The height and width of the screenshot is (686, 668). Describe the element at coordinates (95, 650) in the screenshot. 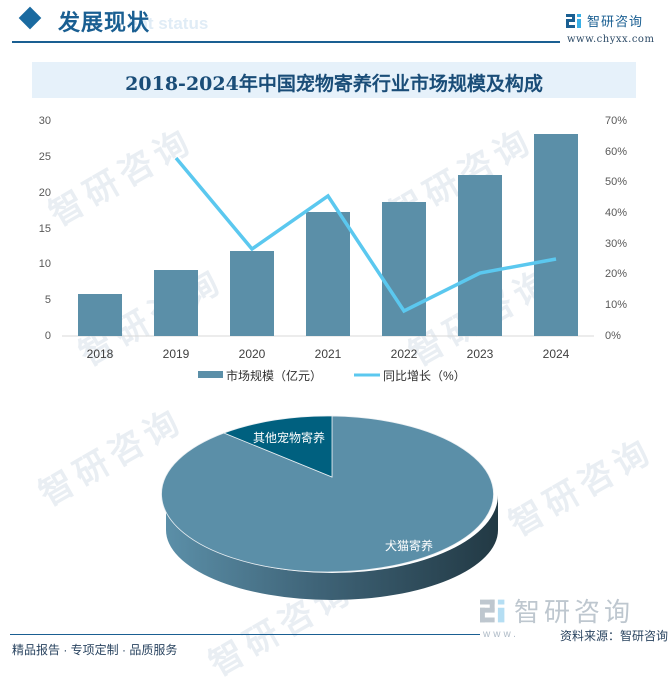

I see `footer-slogan: 精品报告 · 专项定制 · 品质服务` at that location.